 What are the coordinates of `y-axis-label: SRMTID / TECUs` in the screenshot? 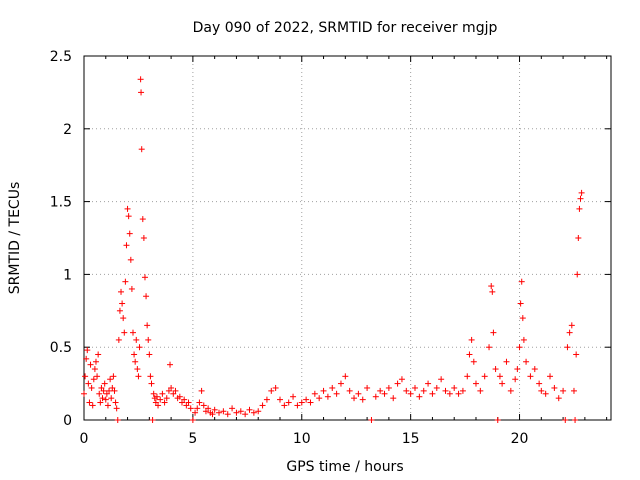 It's located at (15, 238).